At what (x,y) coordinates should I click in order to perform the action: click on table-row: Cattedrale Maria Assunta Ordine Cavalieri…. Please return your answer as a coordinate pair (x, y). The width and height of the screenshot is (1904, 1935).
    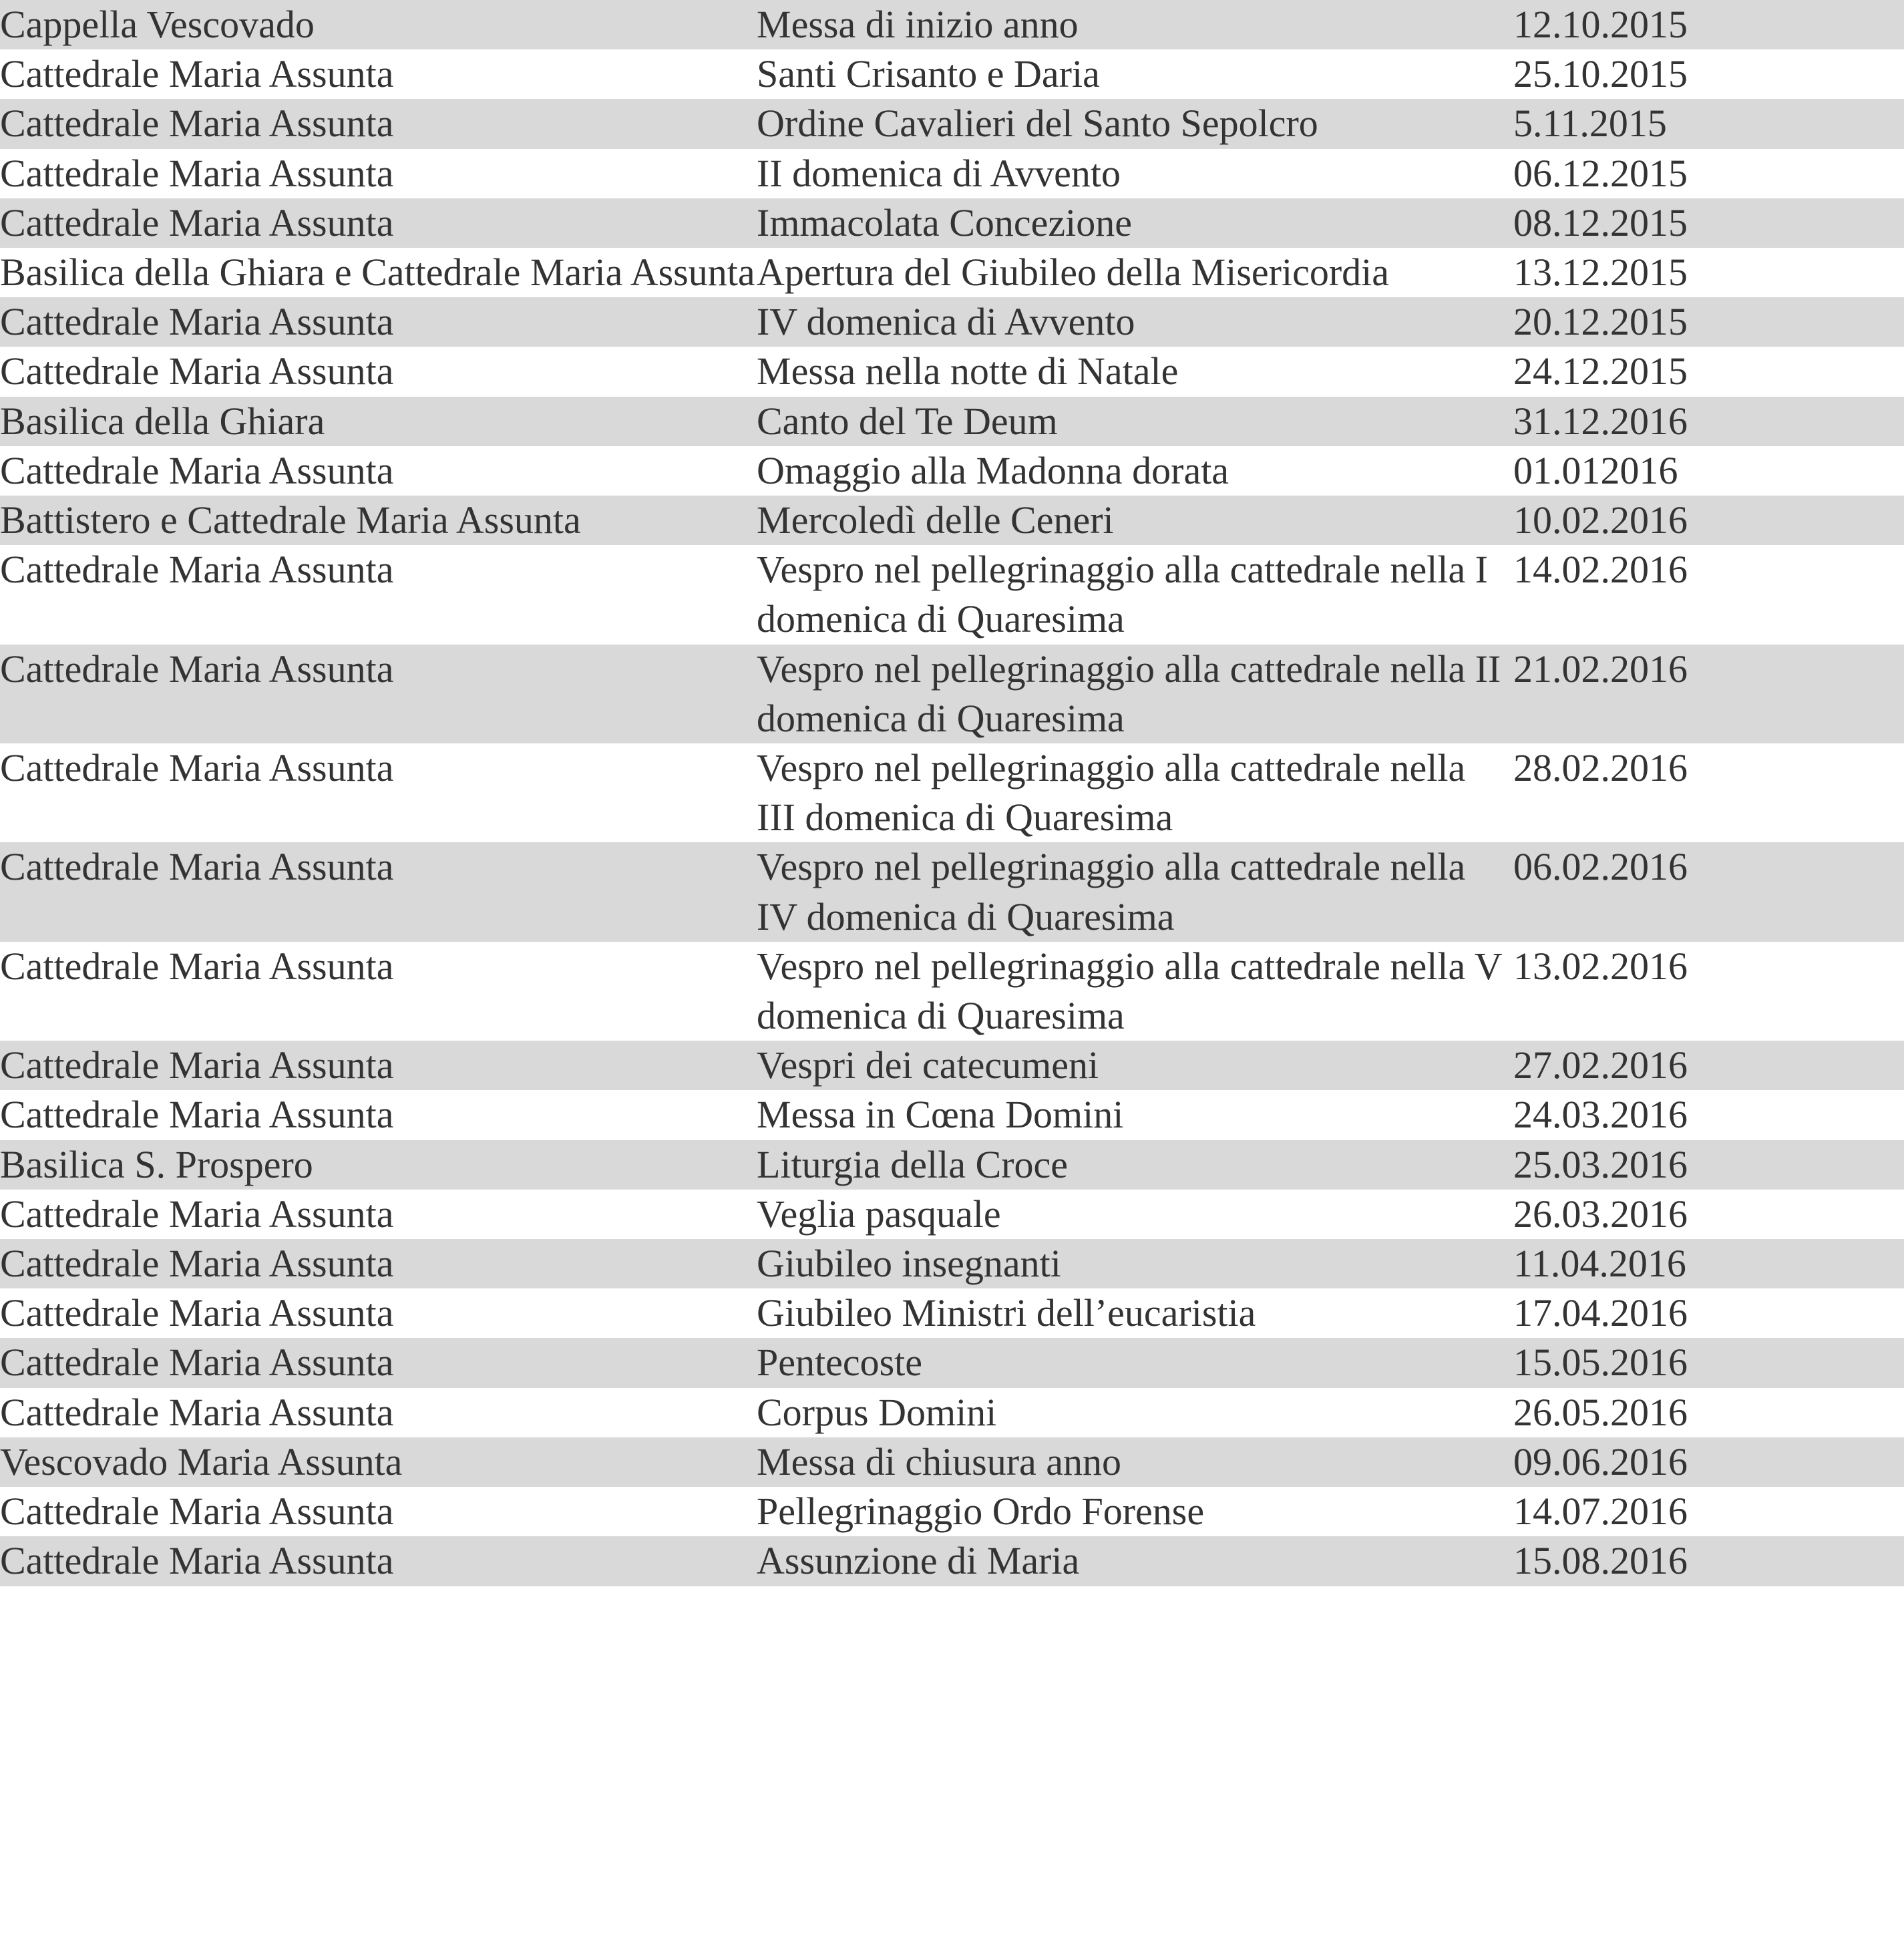
    Looking at the image, I should click on (952, 124).